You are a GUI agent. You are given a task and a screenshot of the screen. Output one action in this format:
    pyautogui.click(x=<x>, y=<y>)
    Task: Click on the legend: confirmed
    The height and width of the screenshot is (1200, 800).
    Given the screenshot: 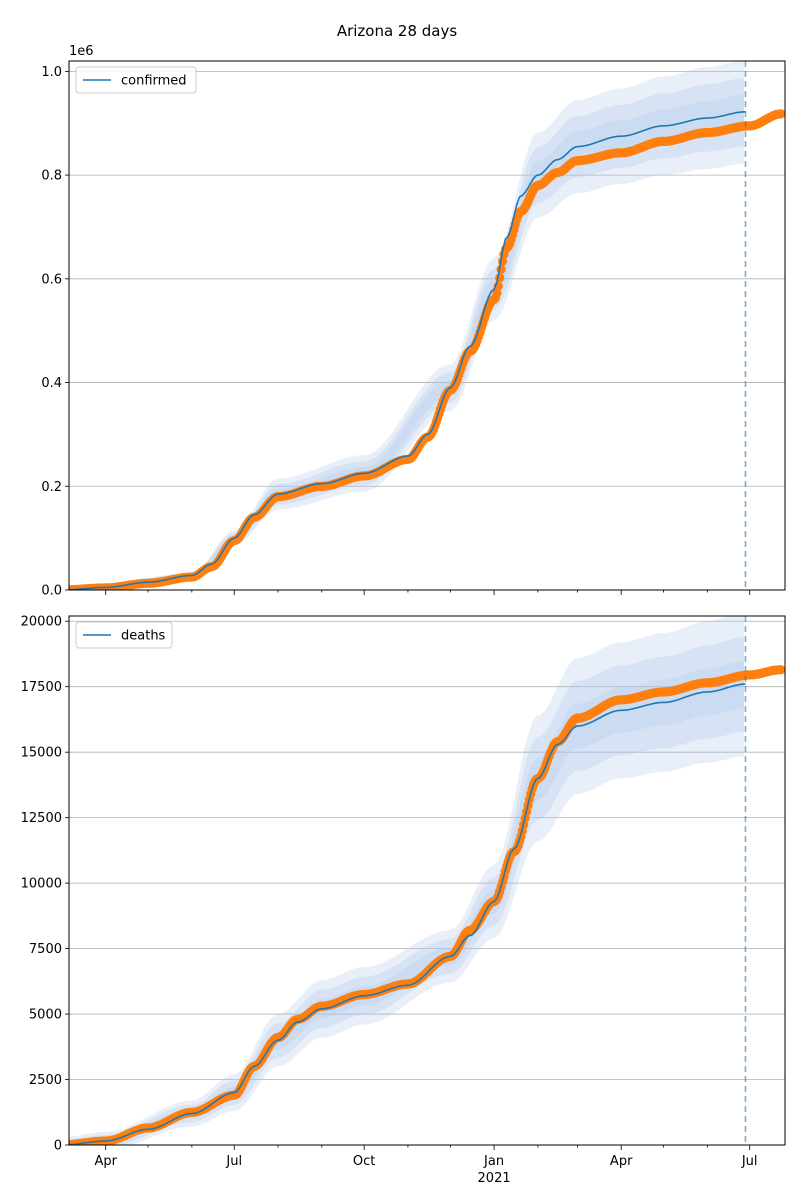 What is the action you would take?
    pyautogui.click(x=136, y=80)
    